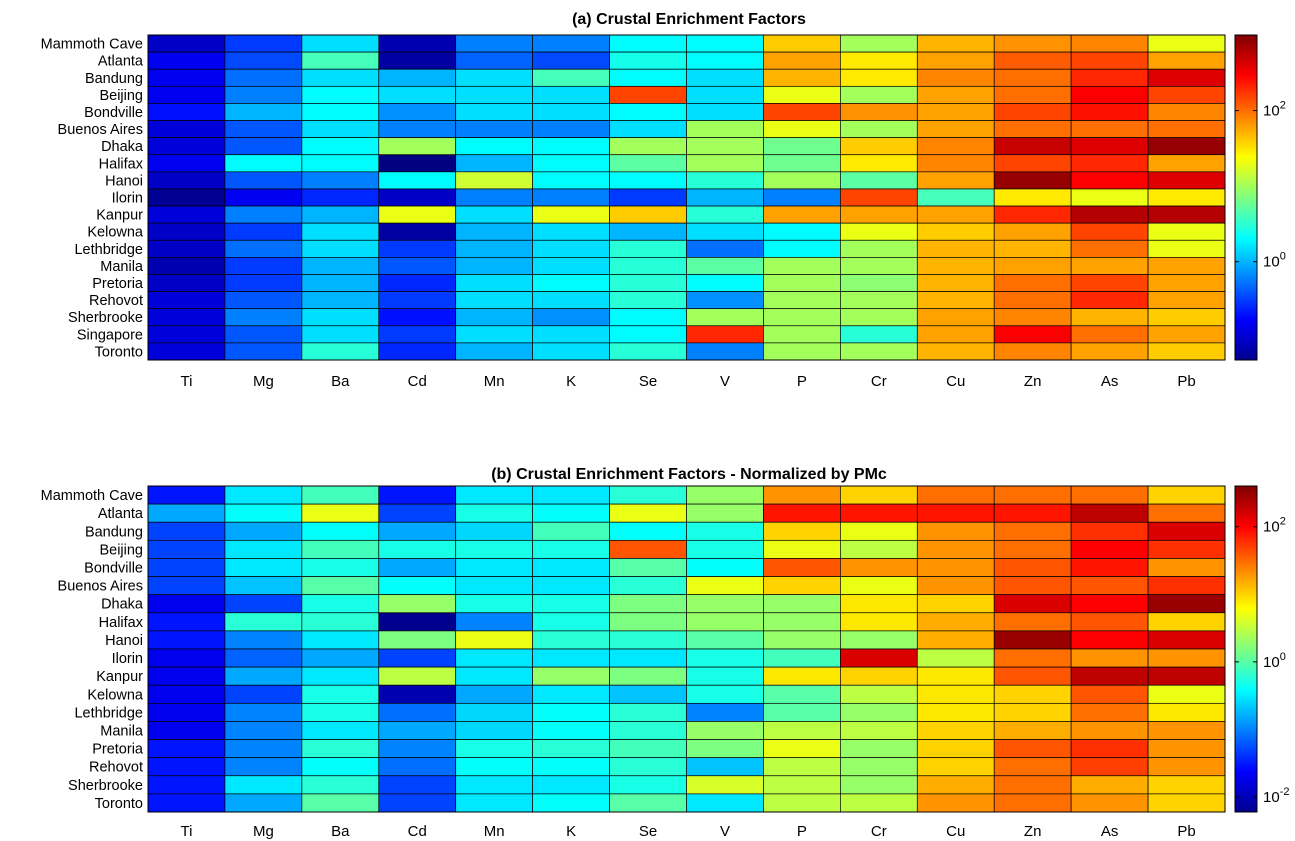 The height and width of the screenshot is (841, 1295). I want to click on row-label: Bandung, so click(114, 79).